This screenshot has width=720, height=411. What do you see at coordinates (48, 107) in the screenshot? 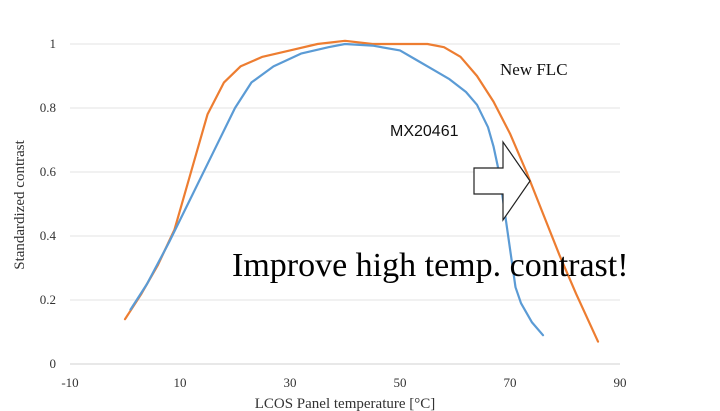
I see `ytick-label-4: 0.8` at bounding box center [48, 107].